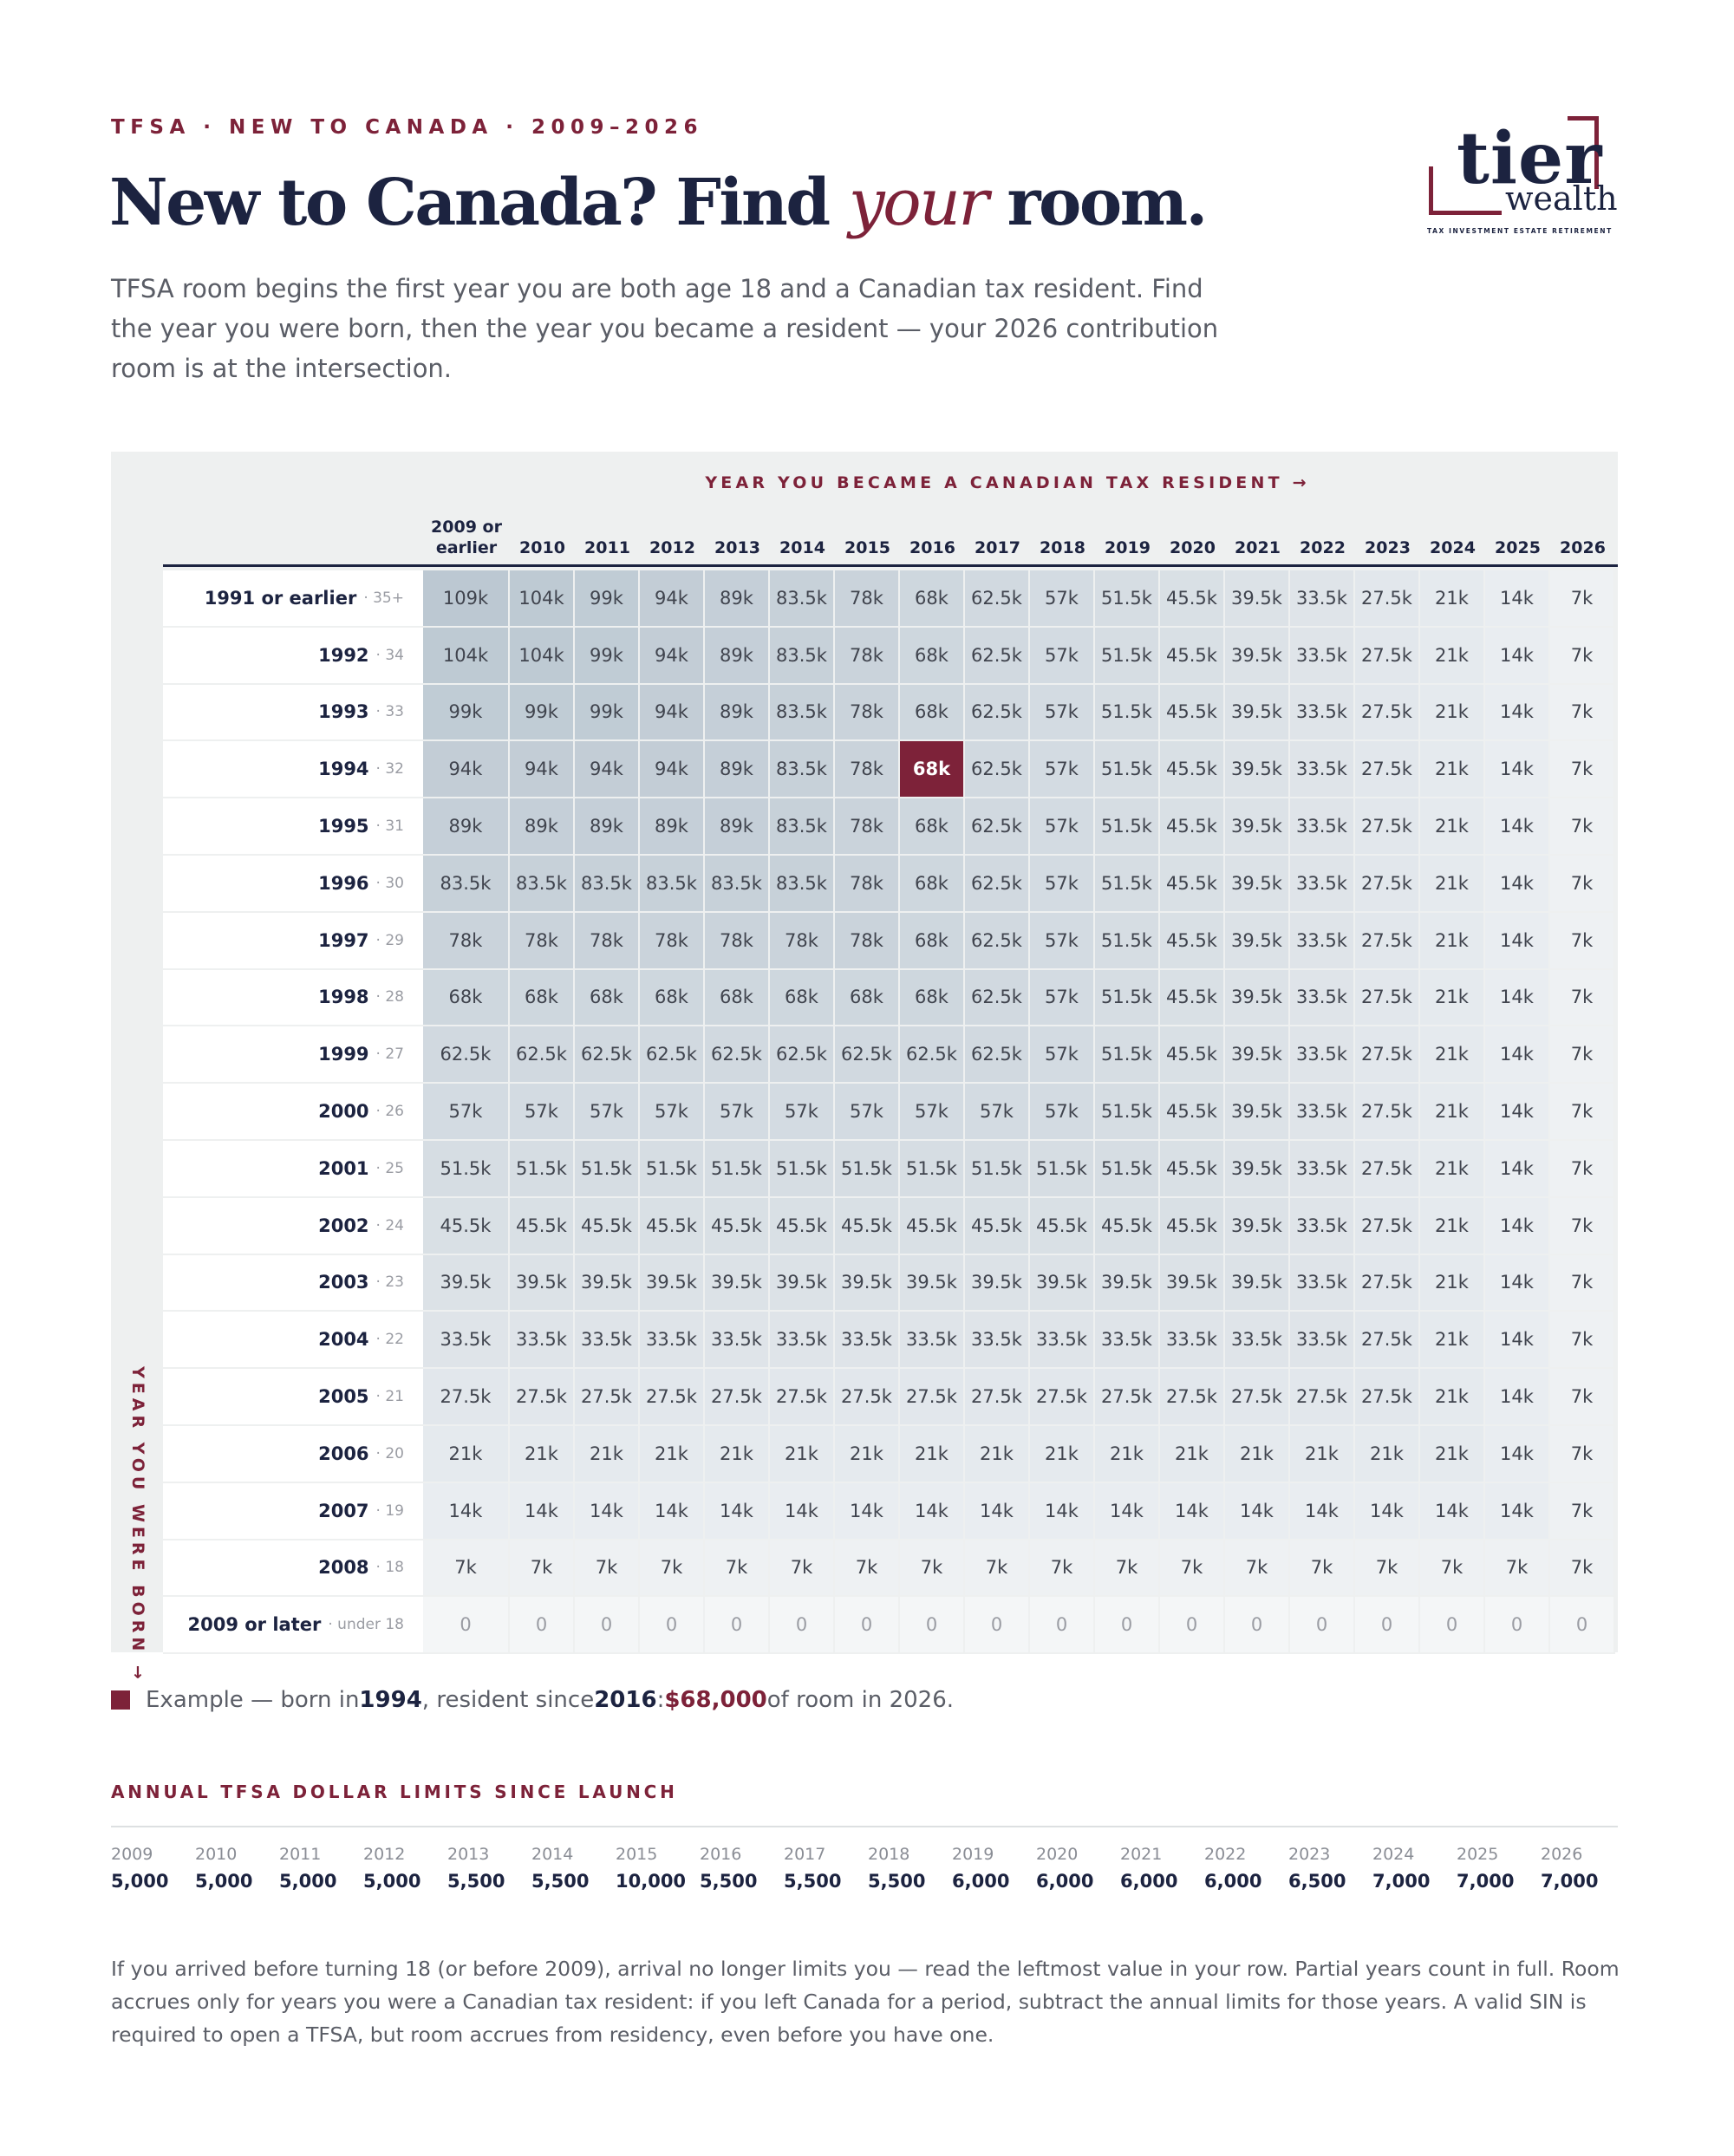  Describe the element at coordinates (1518, 548) in the screenshot. I see `column-header: 2025` at that location.